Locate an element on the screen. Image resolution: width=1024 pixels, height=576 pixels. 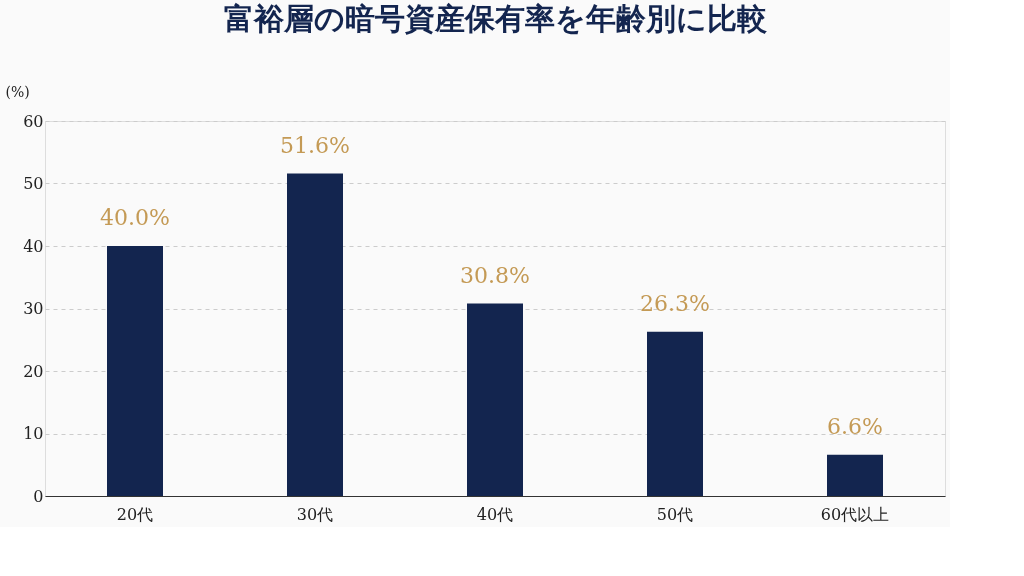
x-tick-label: 20代 is located at coordinates (135, 514).